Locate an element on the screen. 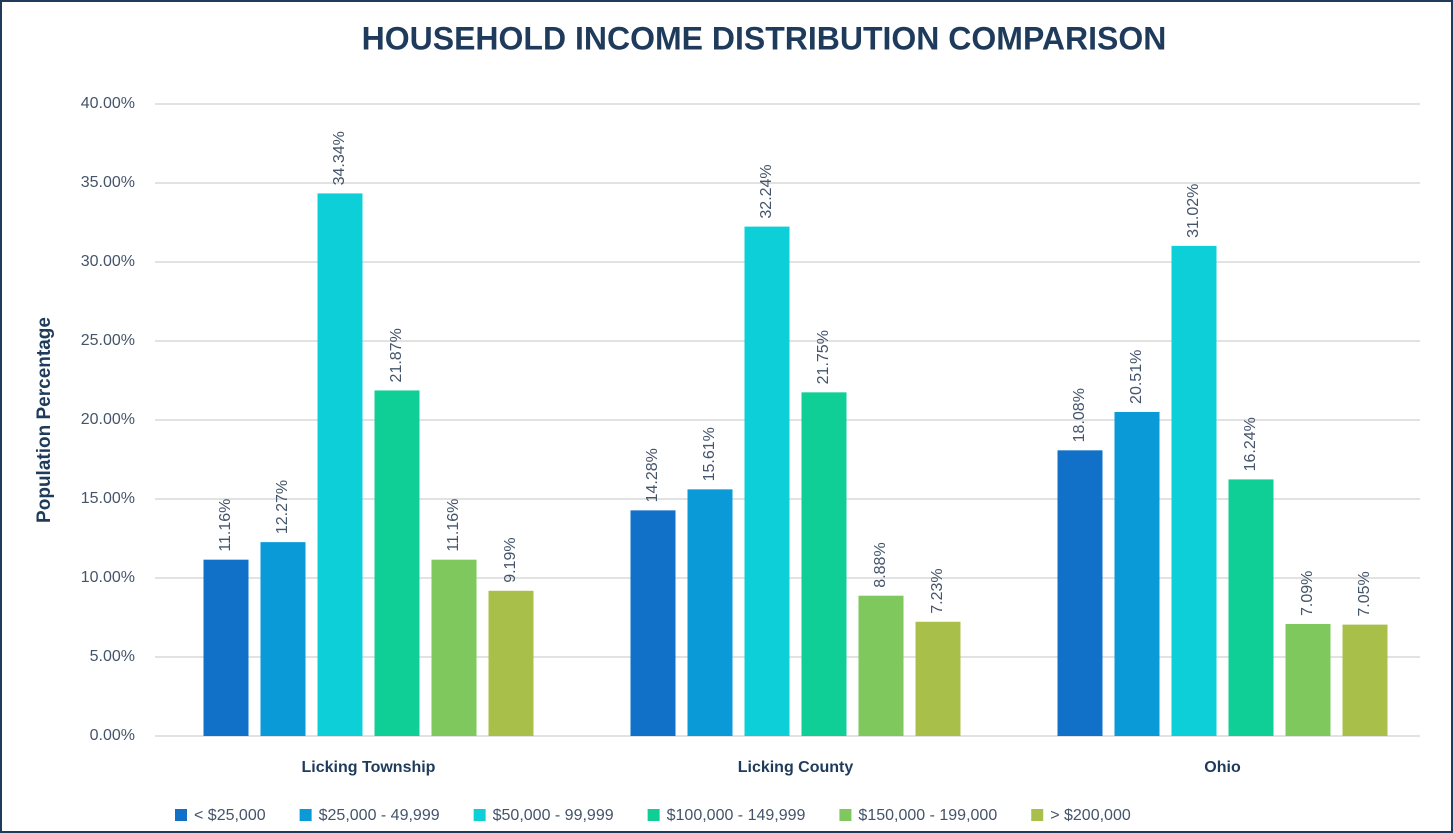 The image size is (1453, 833). value-label: 20.51% is located at coordinates (1136, 377).